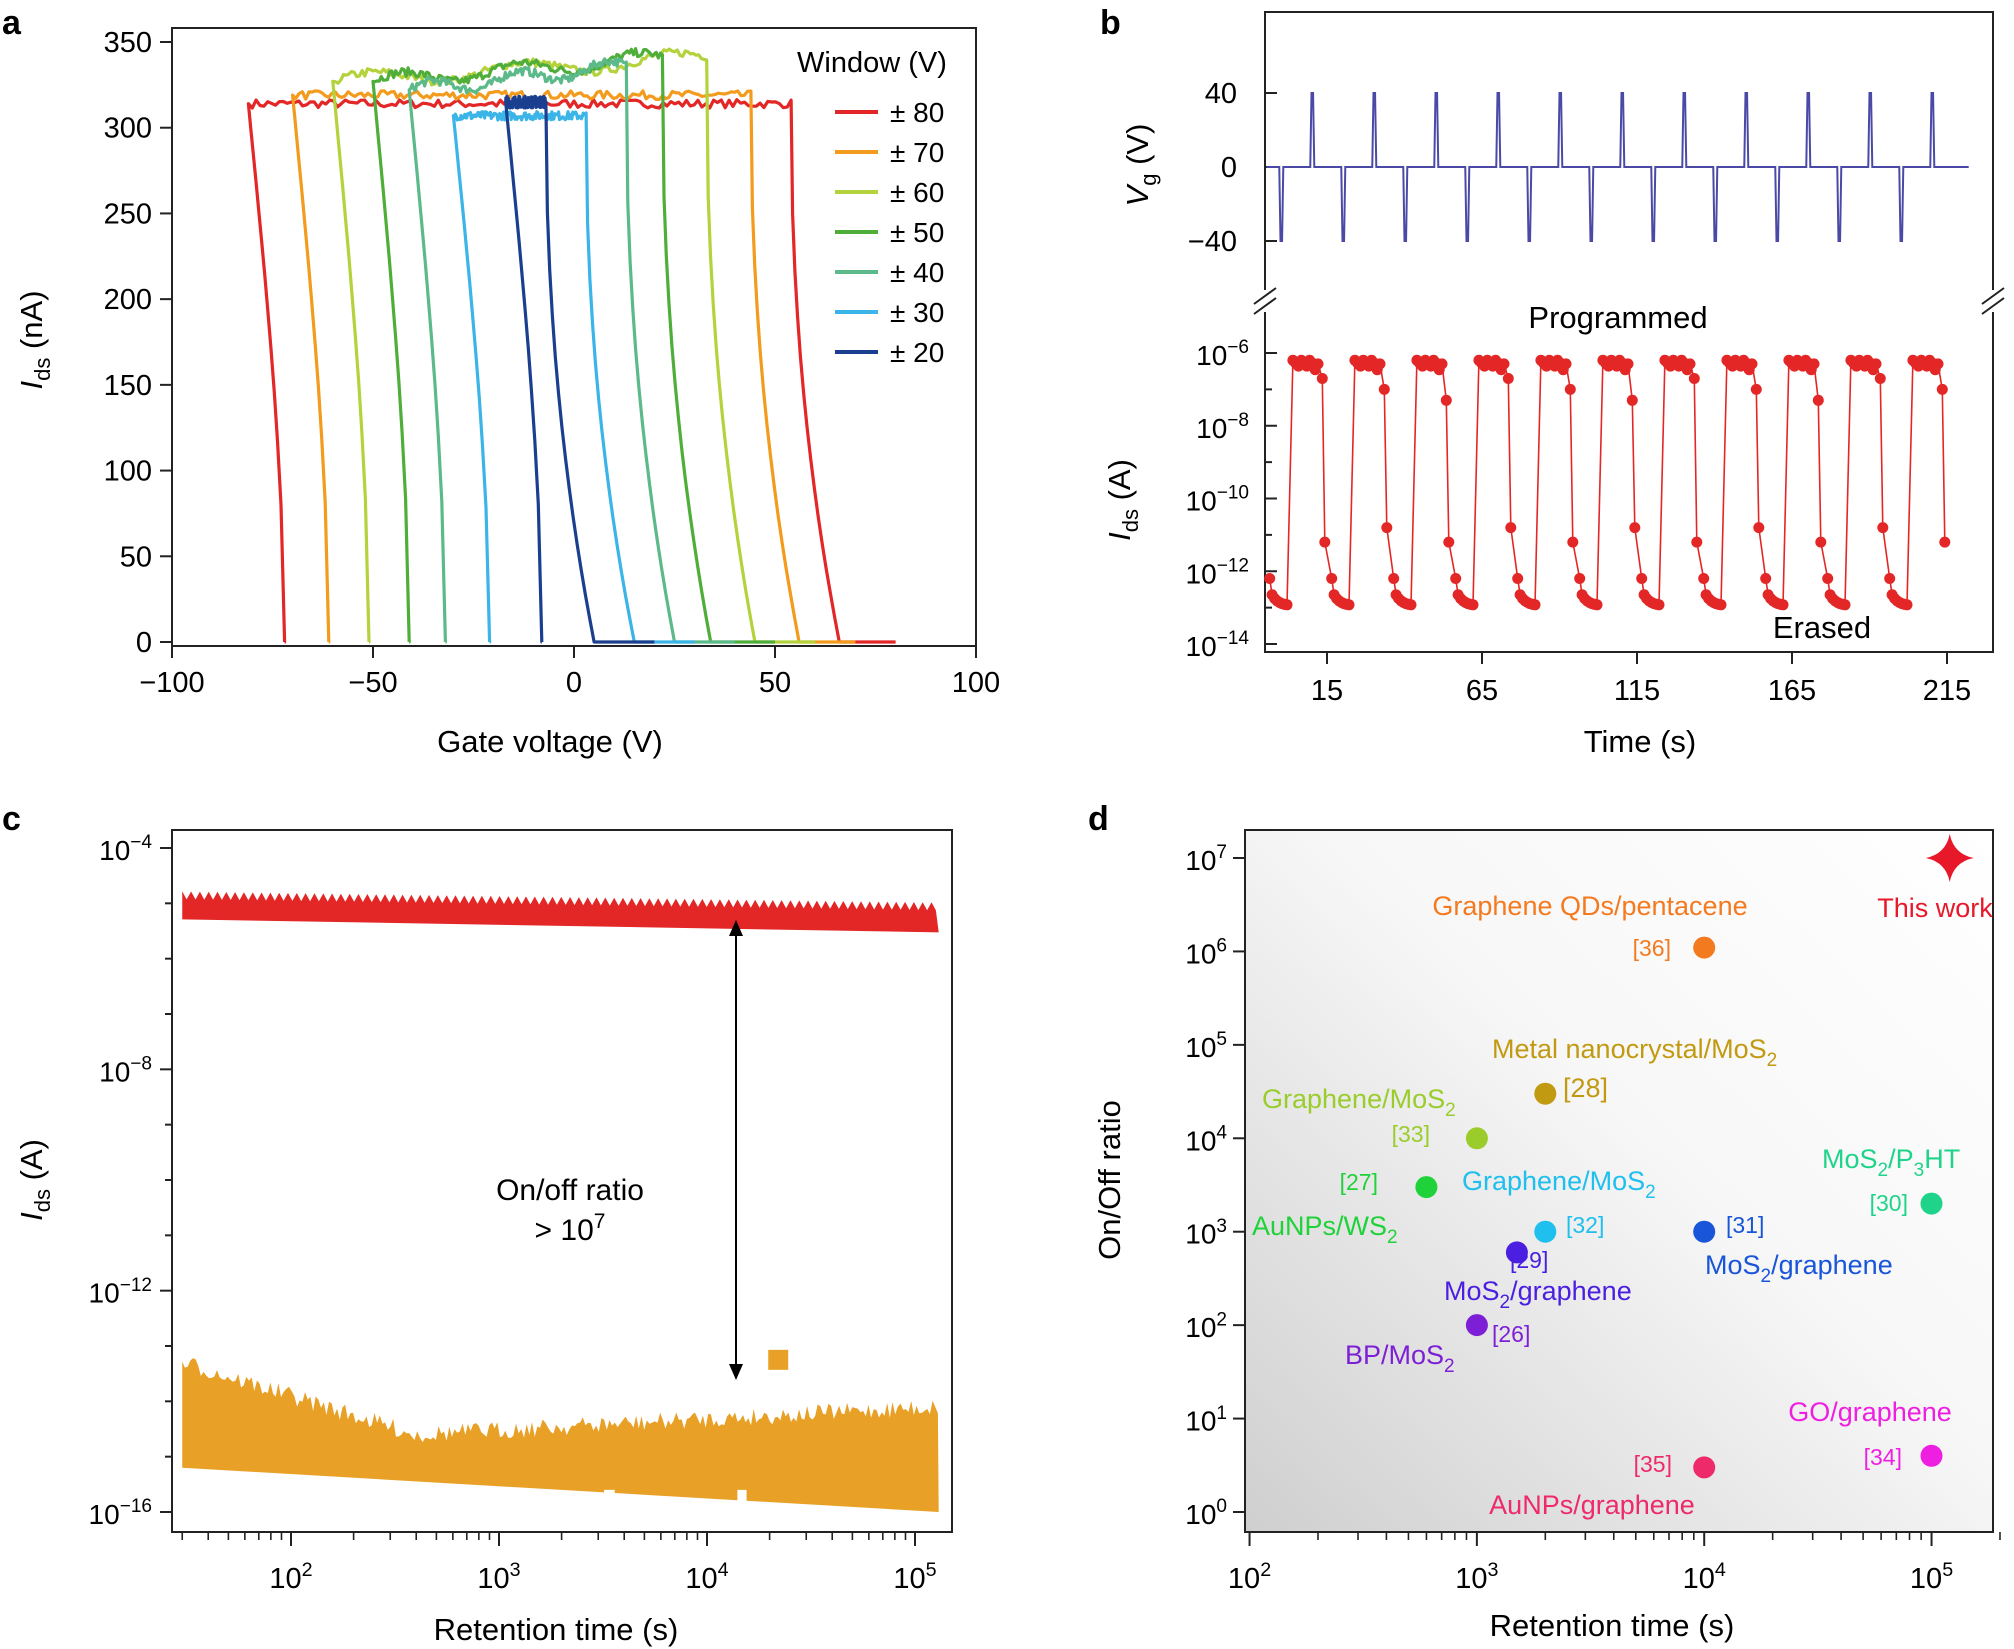 The image size is (2014, 1649). What do you see at coordinates (1822, 627) in the screenshot?
I see `annotation-erased: Erased` at bounding box center [1822, 627].